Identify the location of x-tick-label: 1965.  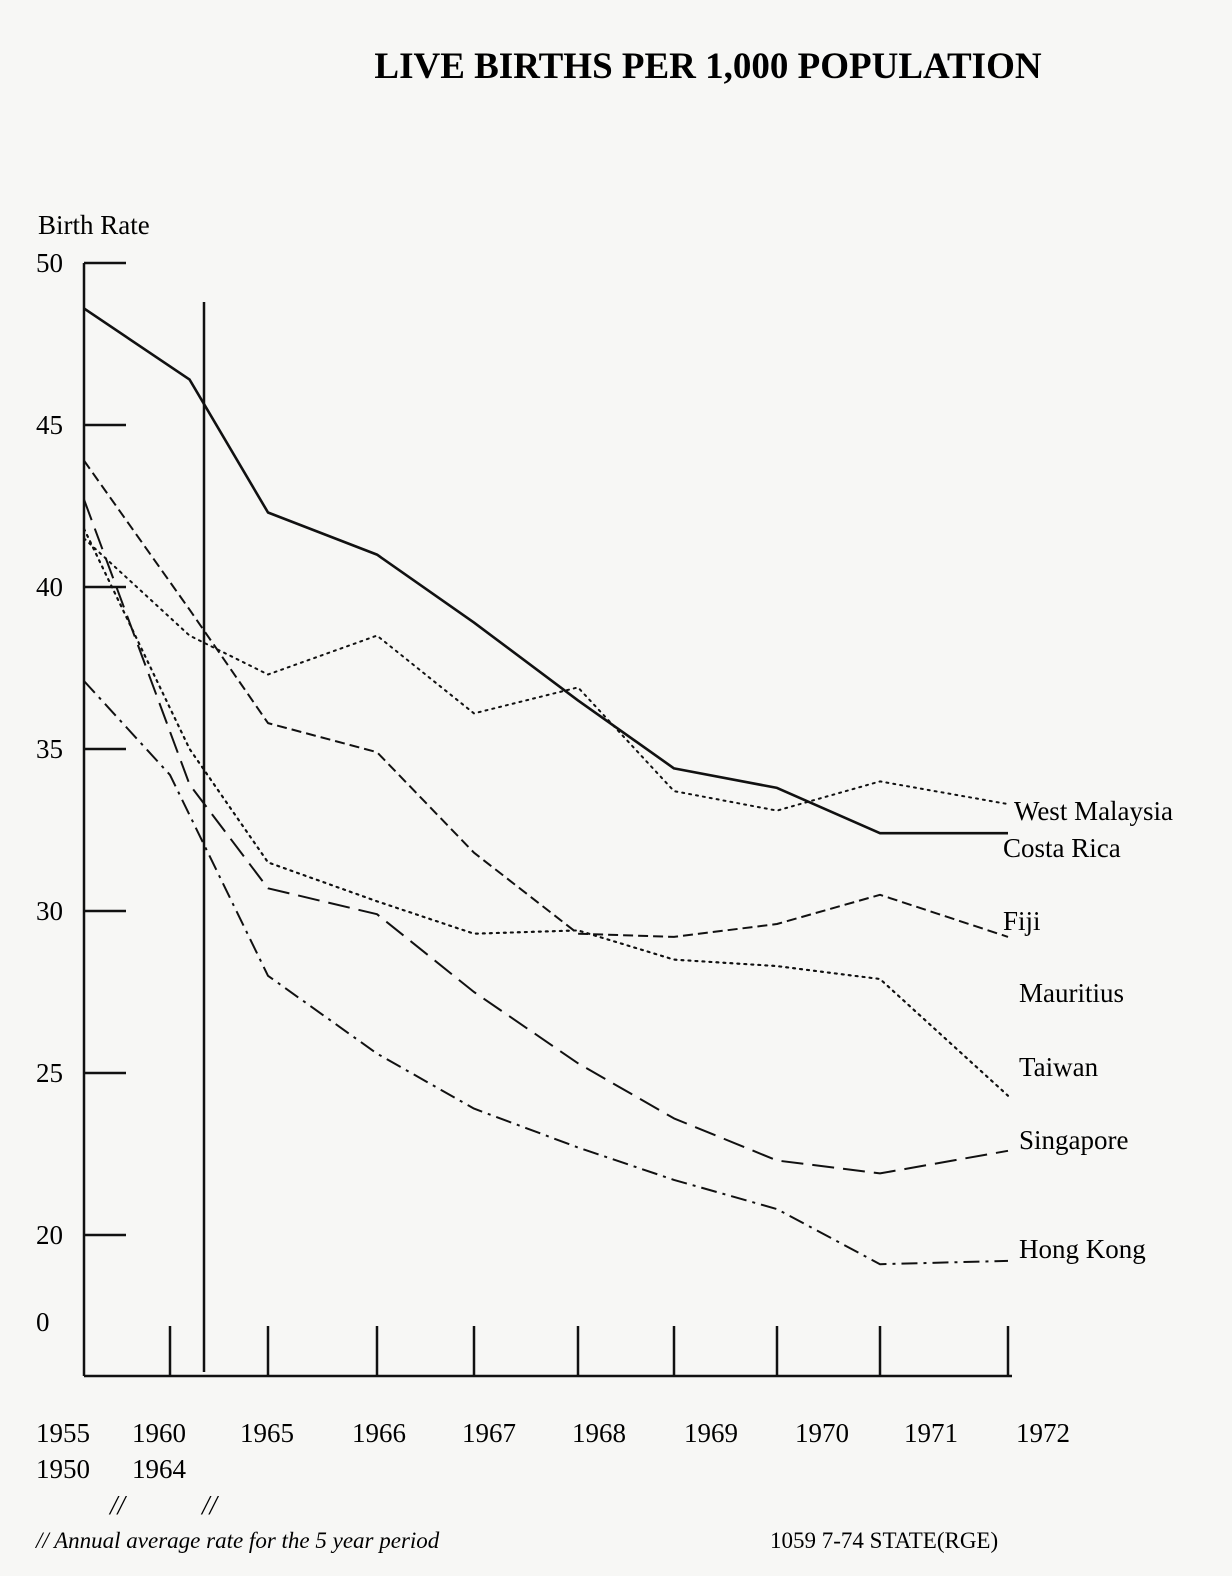
(267, 1433).